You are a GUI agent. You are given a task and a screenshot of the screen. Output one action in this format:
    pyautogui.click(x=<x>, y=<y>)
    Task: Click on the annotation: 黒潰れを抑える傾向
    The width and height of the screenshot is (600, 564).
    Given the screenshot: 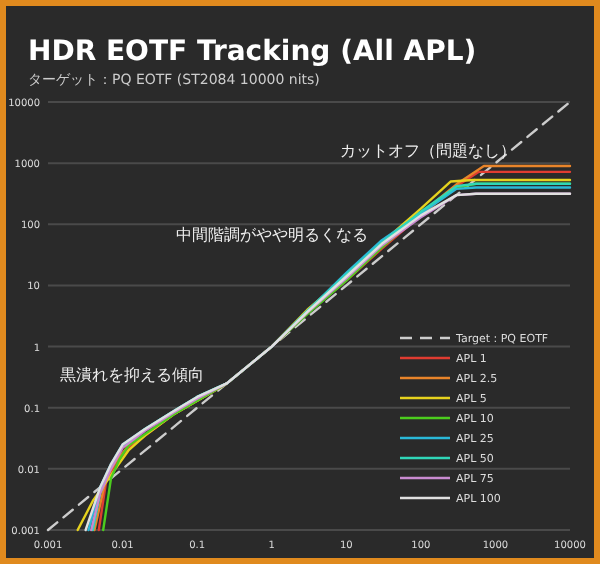 What is the action you would take?
    pyautogui.click(x=132, y=375)
    